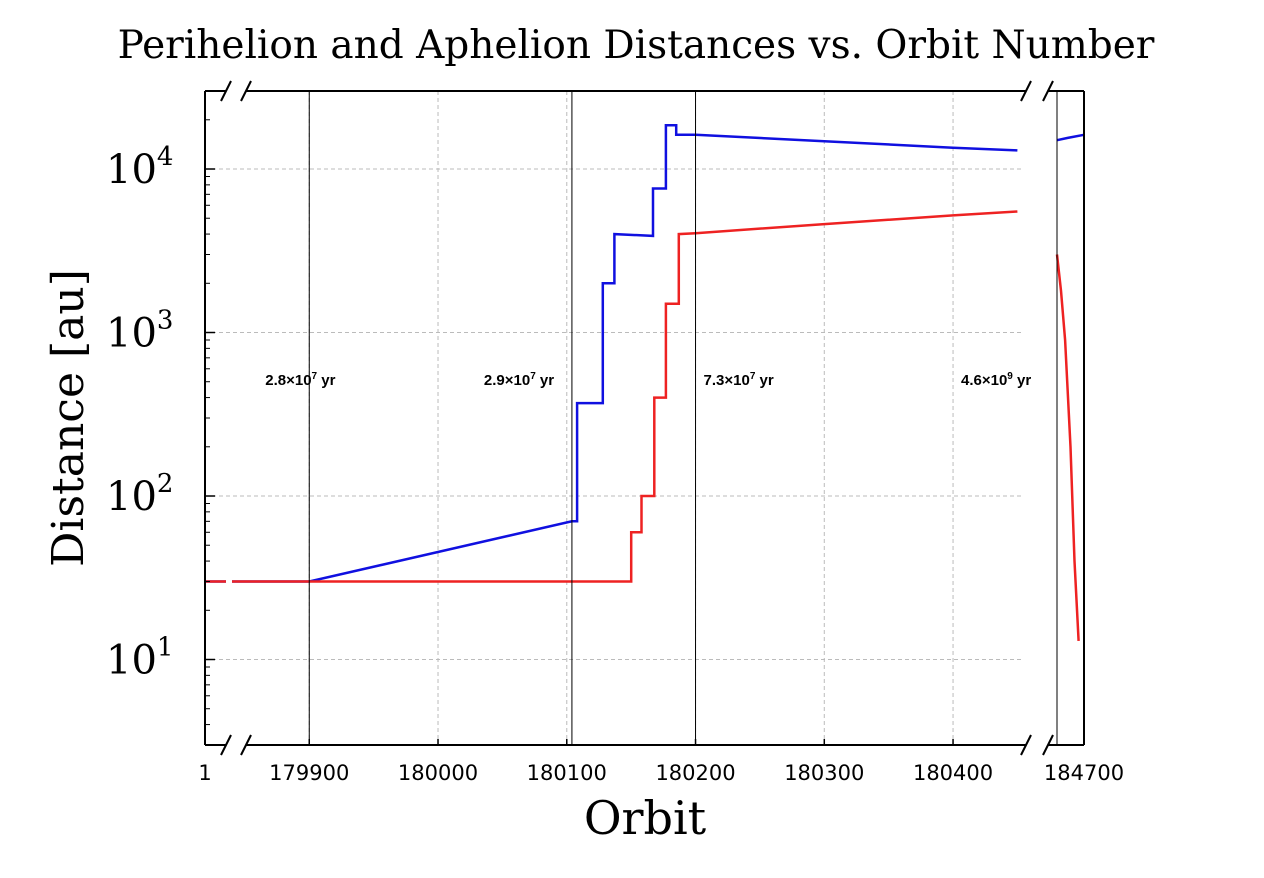 The width and height of the screenshot is (1264, 878). Describe the element at coordinates (300, 380) in the screenshot. I see `event-annotation: 2.8×107 yr` at that location.